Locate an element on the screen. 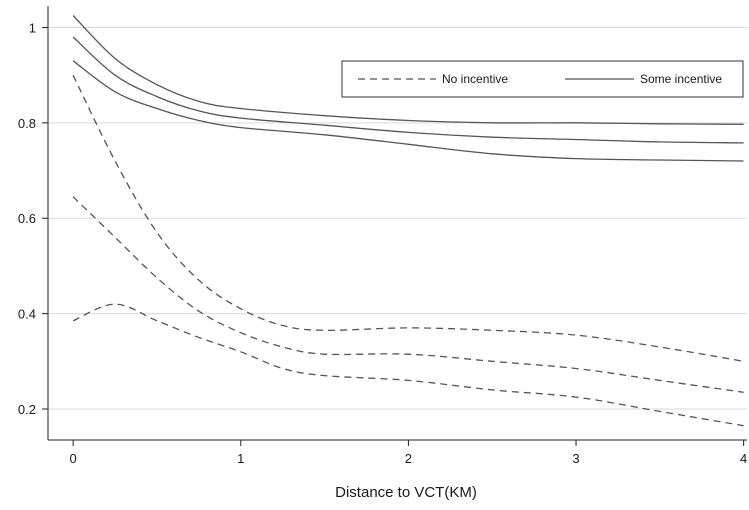  y-tick-label-2: 0.6 is located at coordinates (27, 218).